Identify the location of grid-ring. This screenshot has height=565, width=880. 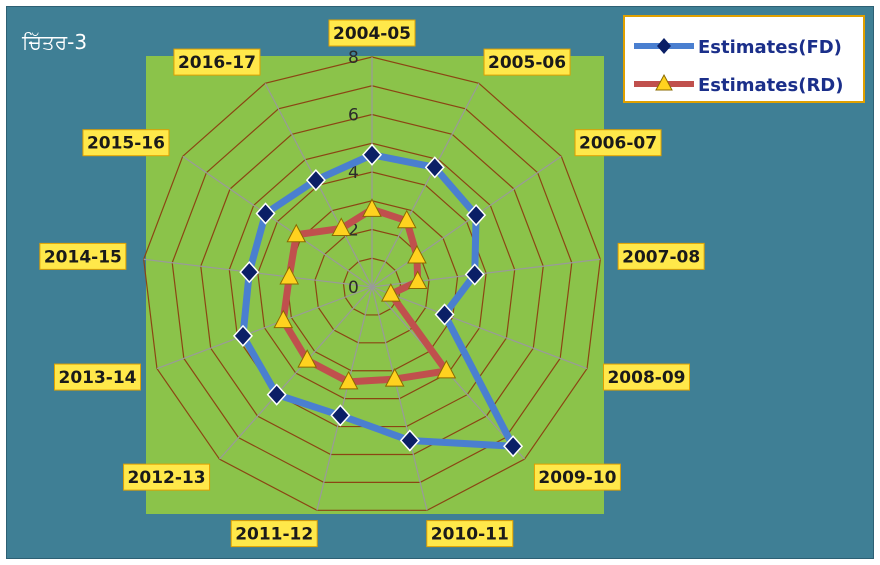
(372, 286).